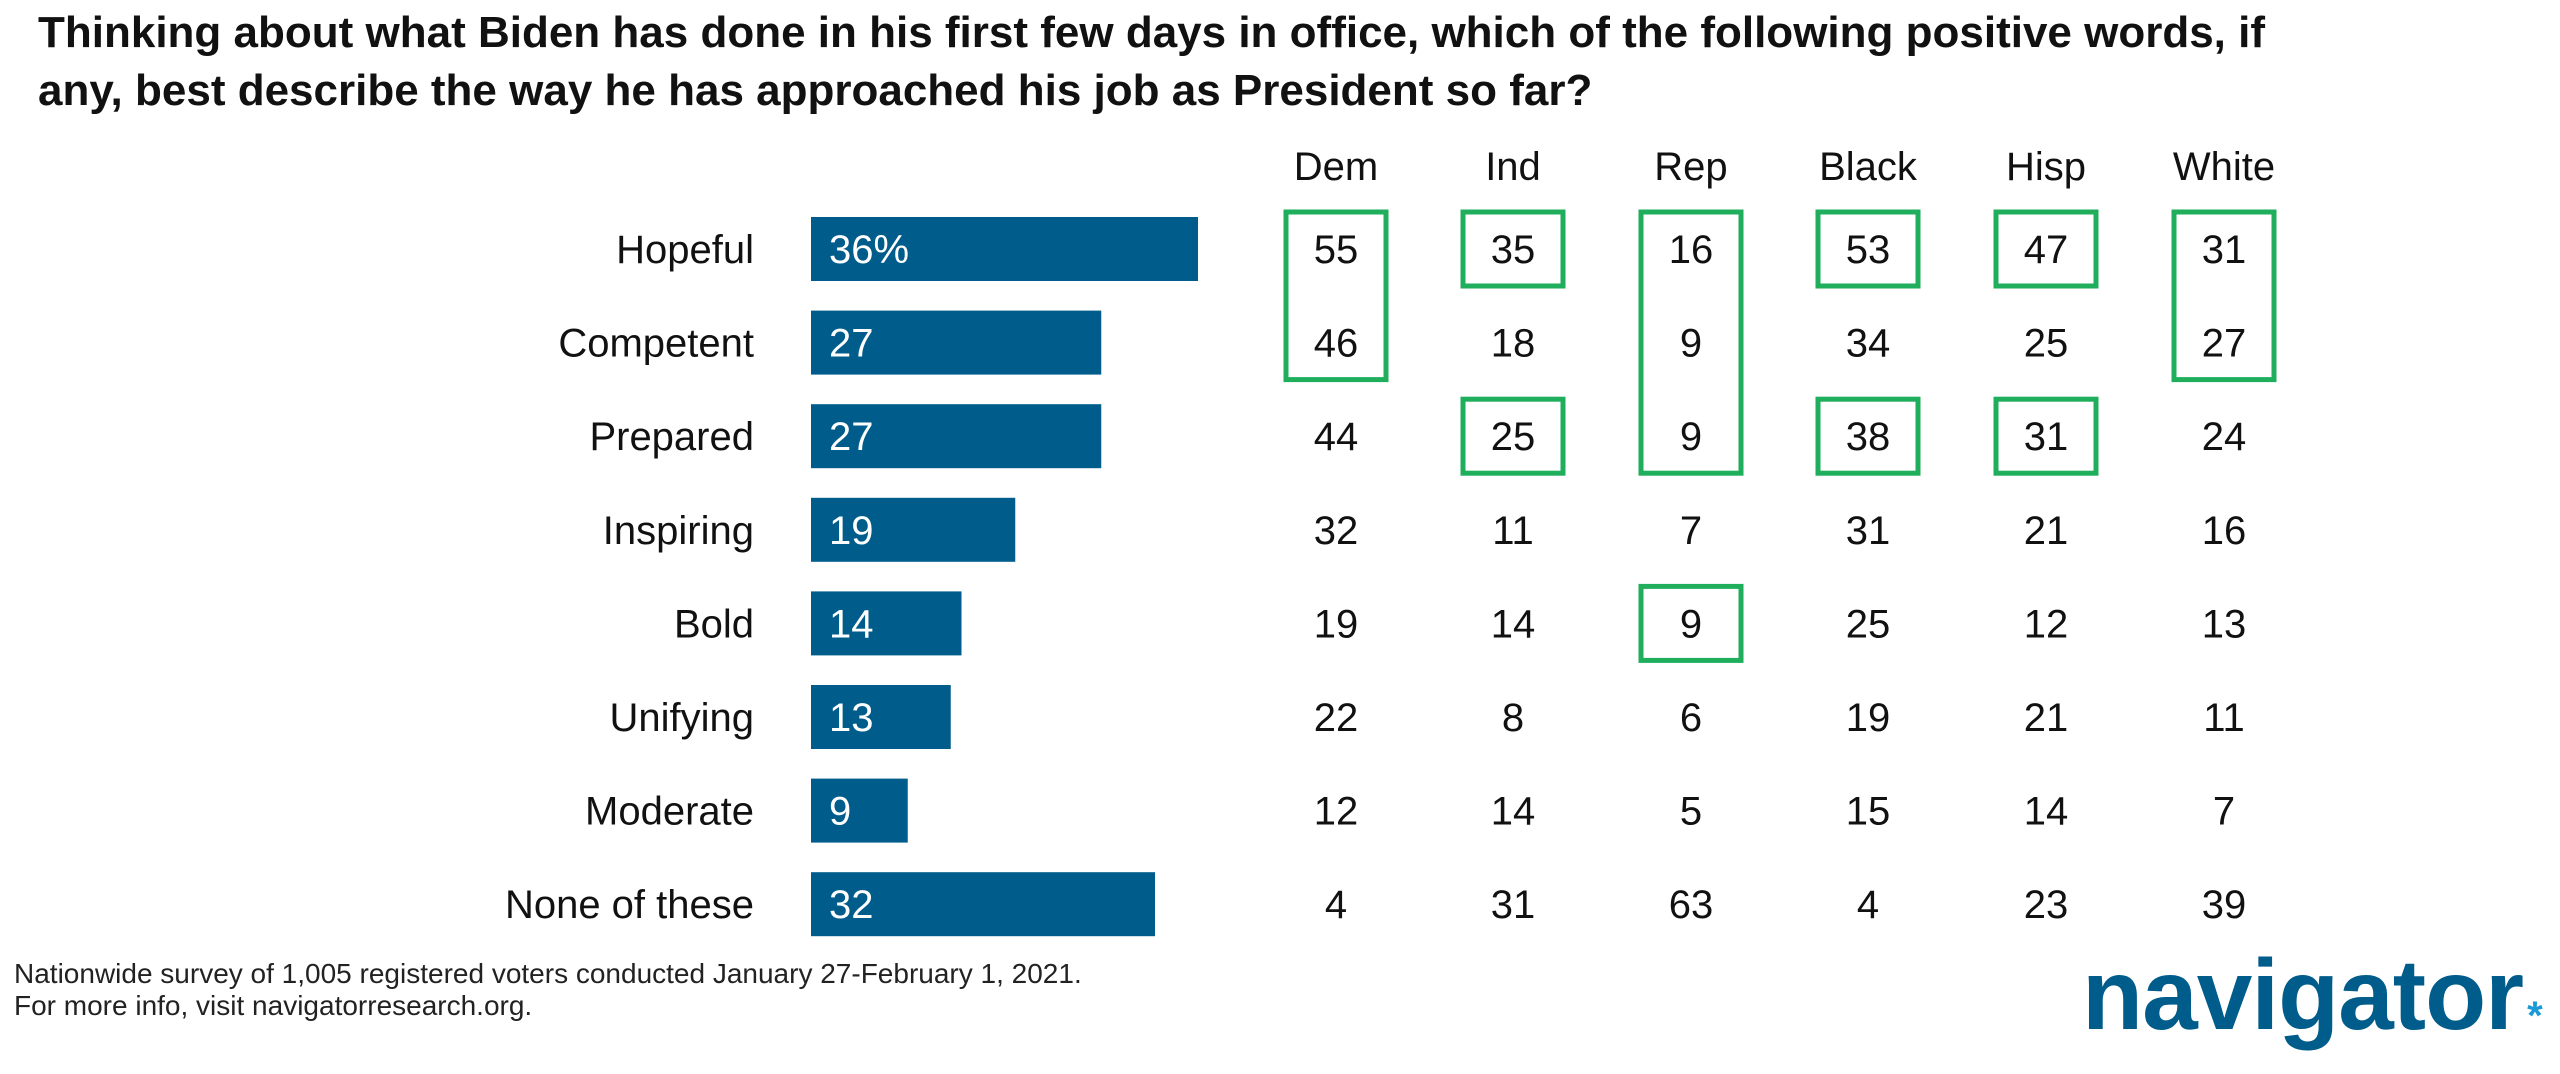 The width and height of the screenshot is (2560, 1074). What do you see at coordinates (1690, 167) in the screenshot?
I see `column-header: Rep` at bounding box center [1690, 167].